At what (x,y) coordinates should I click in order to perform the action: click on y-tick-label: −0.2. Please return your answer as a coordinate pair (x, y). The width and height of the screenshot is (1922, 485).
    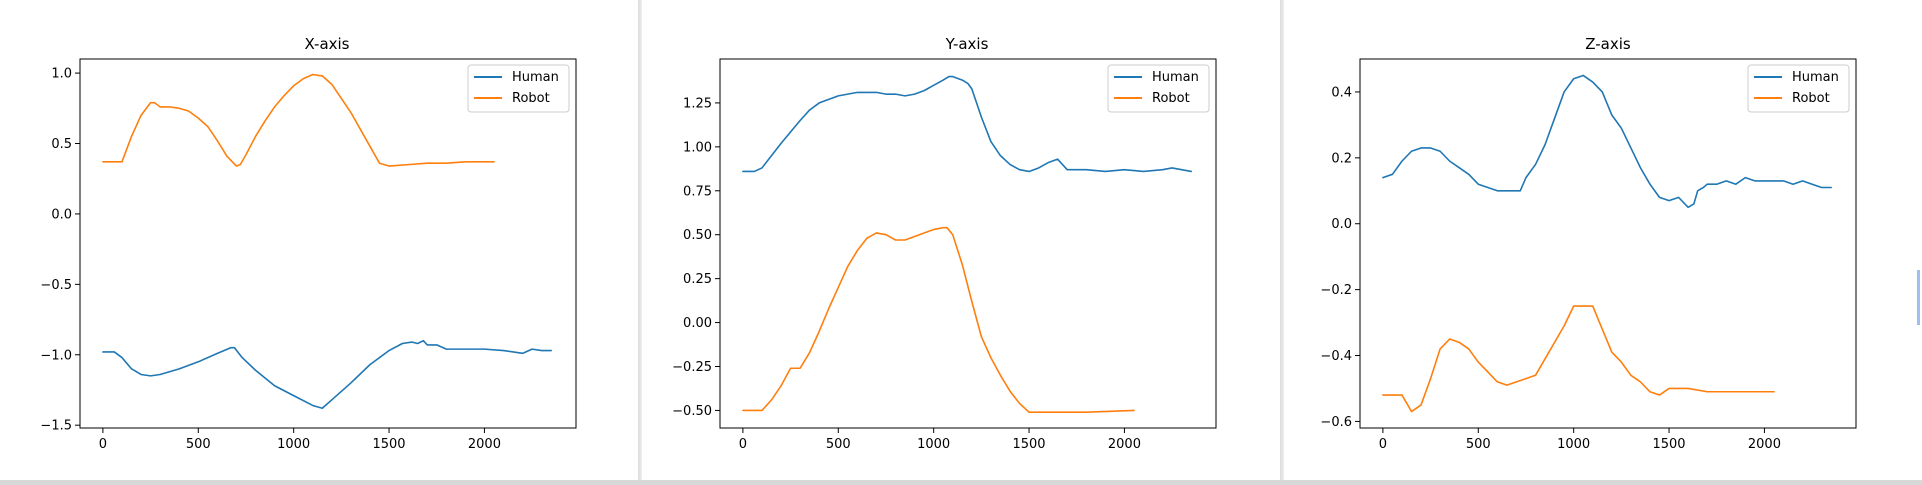
    Looking at the image, I should click on (1336, 290).